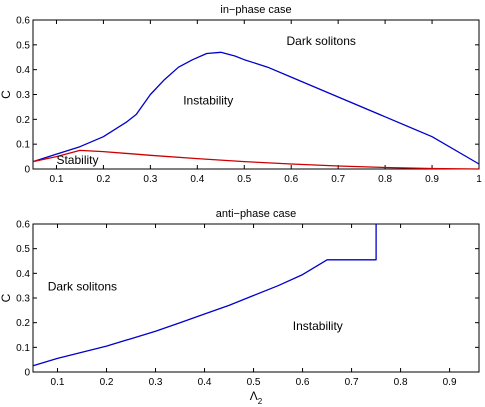  What do you see at coordinates (255, 10) in the screenshot?
I see `chart-title: in−phase case` at bounding box center [255, 10].